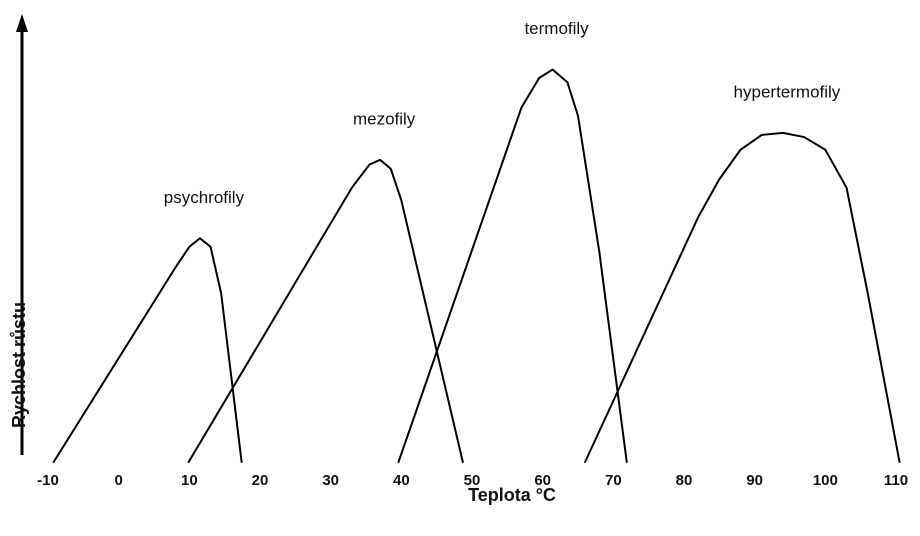  Describe the element at coordinates (19, 365) in the screenshot. I see `y-axis-title: Rychlost růstu` at that location.